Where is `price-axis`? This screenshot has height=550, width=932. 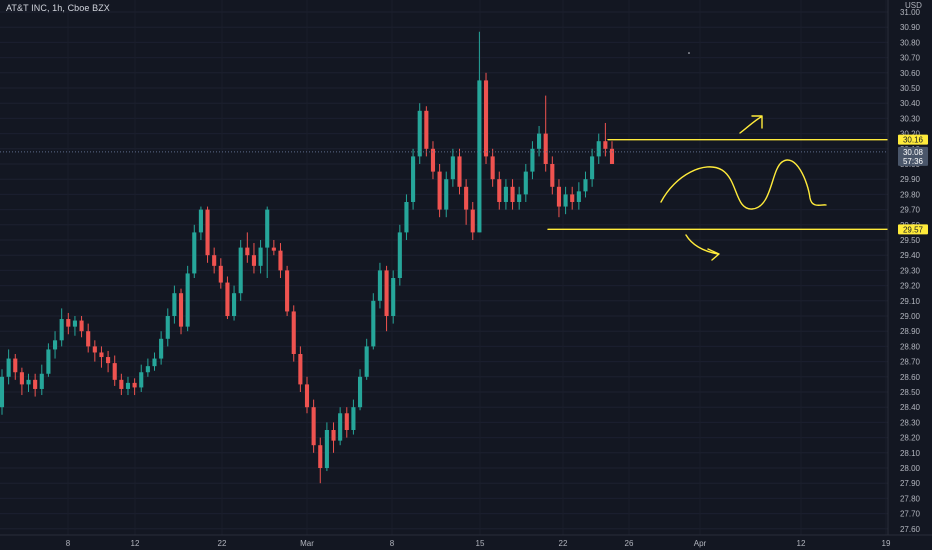
price-axis is located at coordinates (910, 267).